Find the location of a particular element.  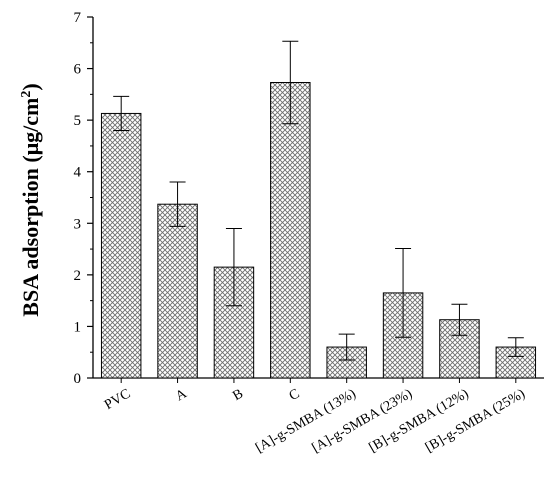

x-tick-label: [B]-g-SMBA (25%) is located at coordinates (475, 420).